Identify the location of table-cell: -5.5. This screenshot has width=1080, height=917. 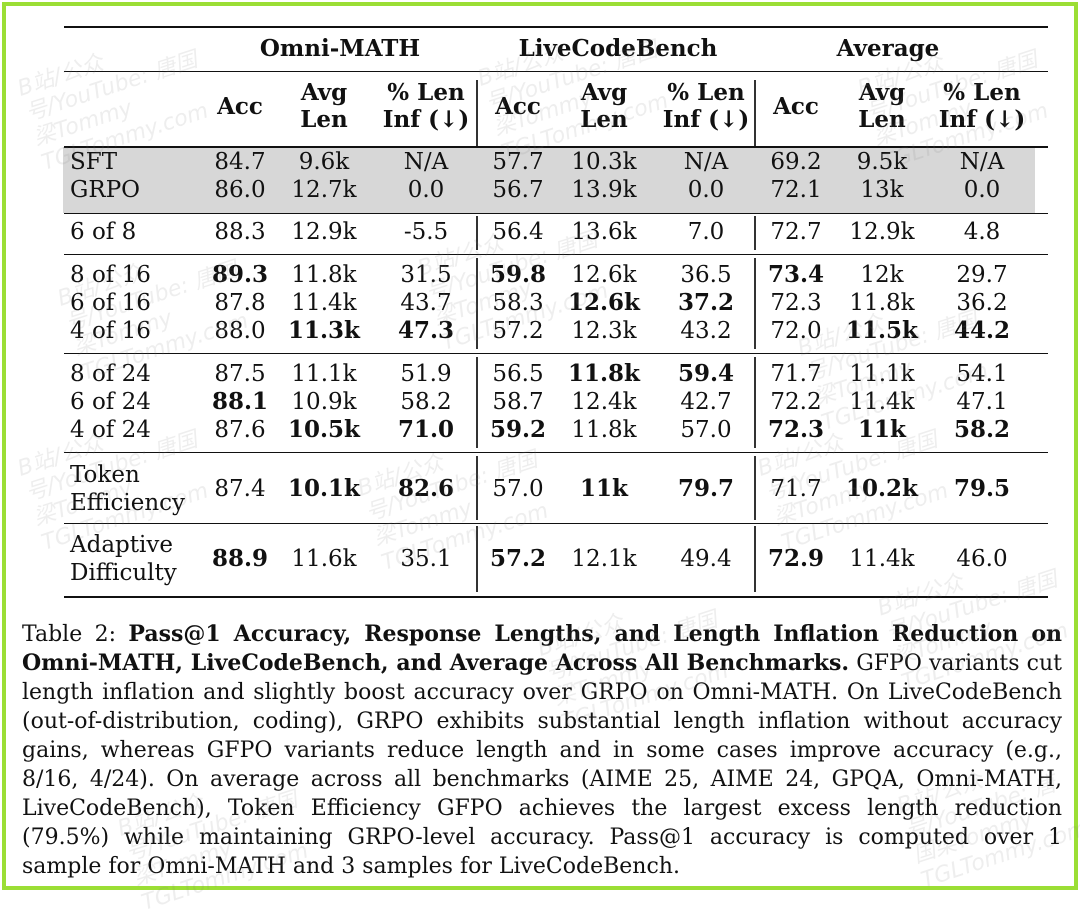
(426, 232).